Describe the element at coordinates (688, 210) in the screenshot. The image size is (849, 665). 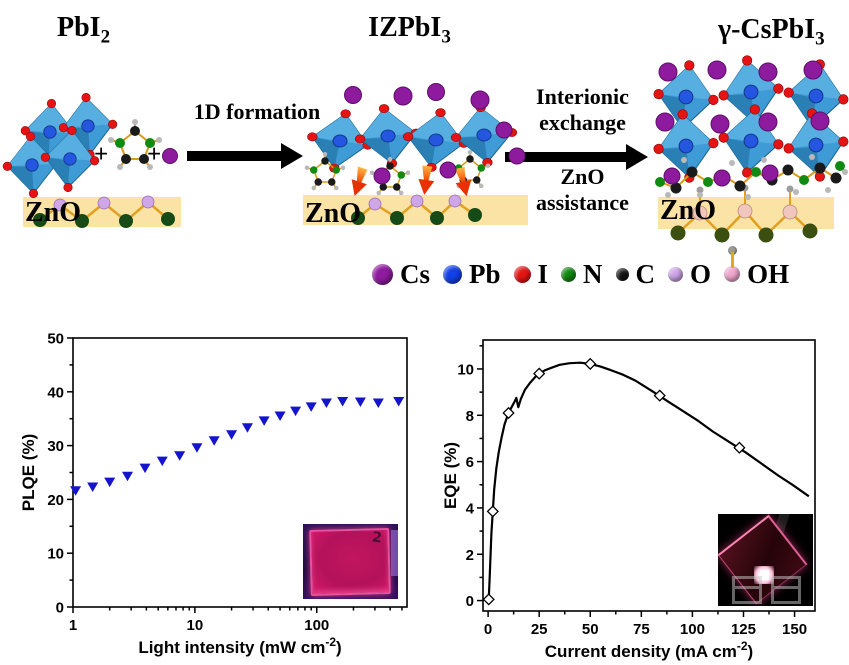
I see `zno-label-right: ZnO` at that location.